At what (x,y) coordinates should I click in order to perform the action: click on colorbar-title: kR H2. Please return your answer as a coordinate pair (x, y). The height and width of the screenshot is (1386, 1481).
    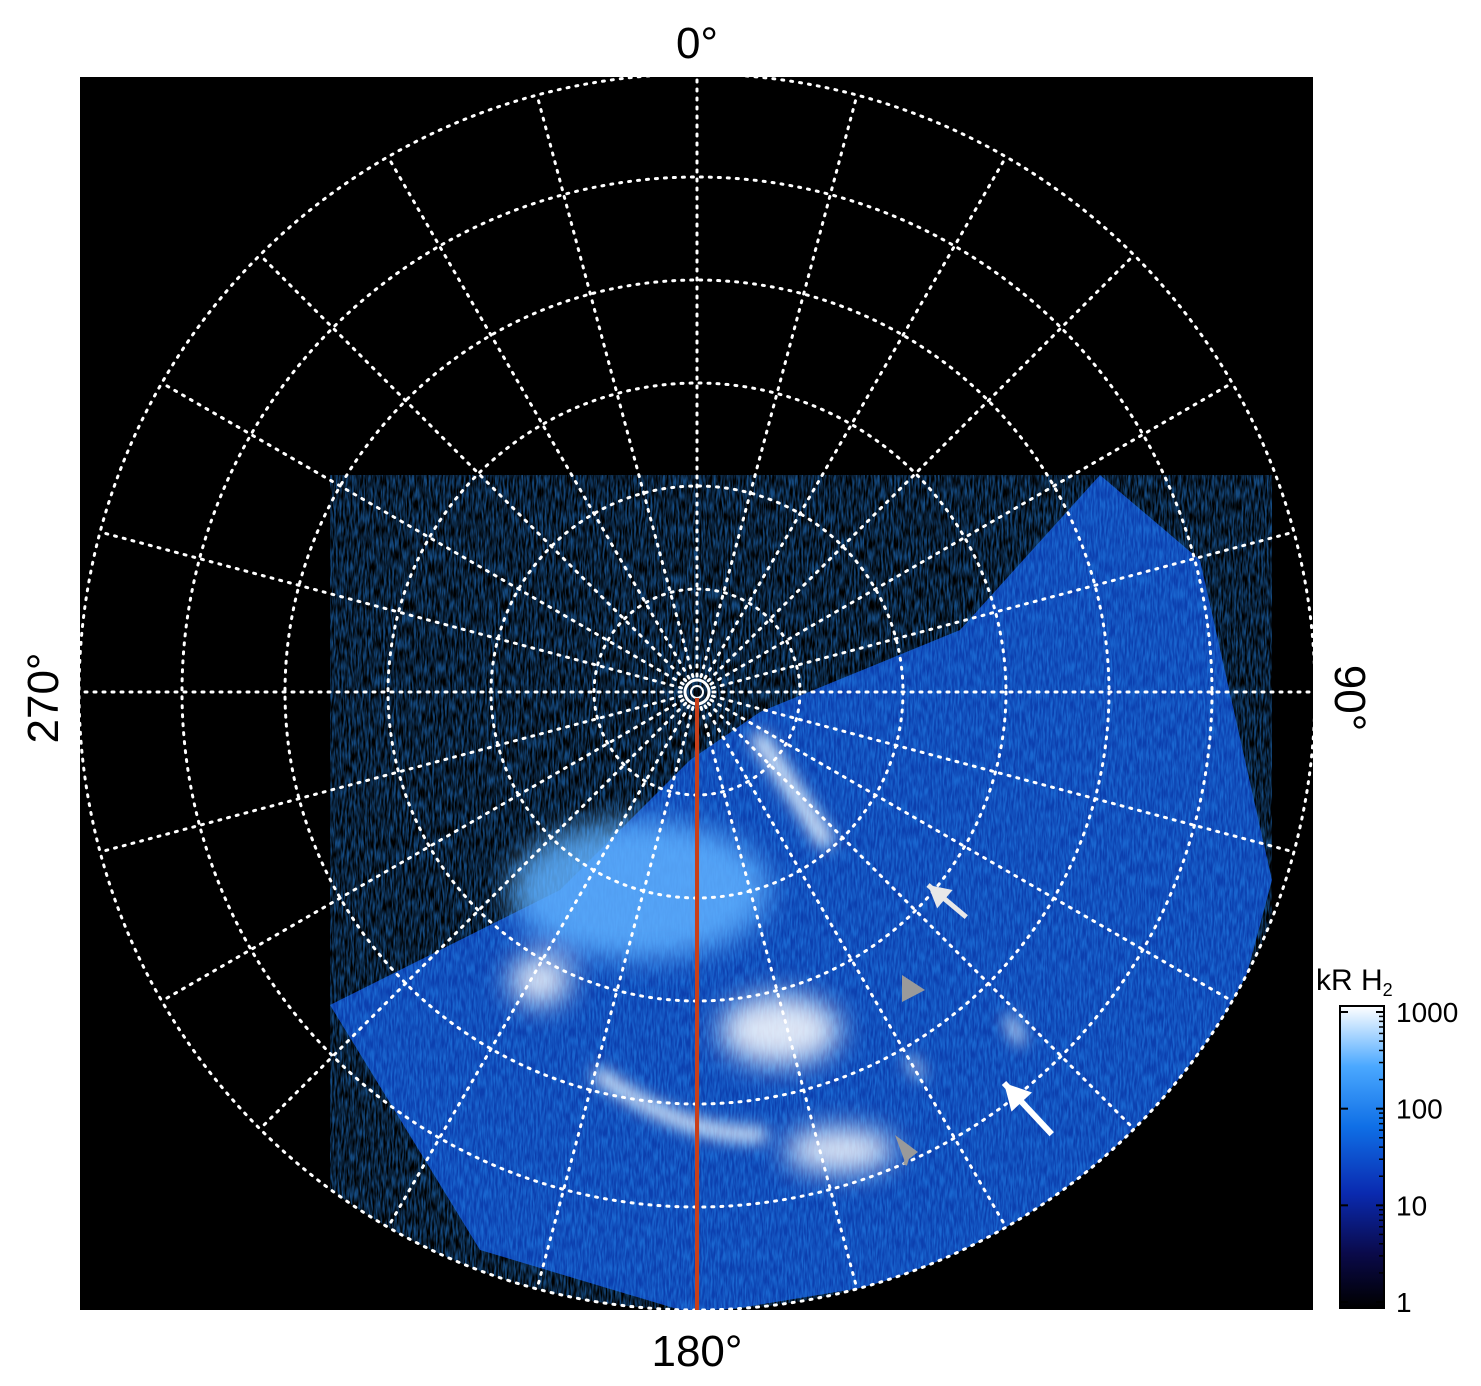
    Looking at the image, I should click on (1354, 982).